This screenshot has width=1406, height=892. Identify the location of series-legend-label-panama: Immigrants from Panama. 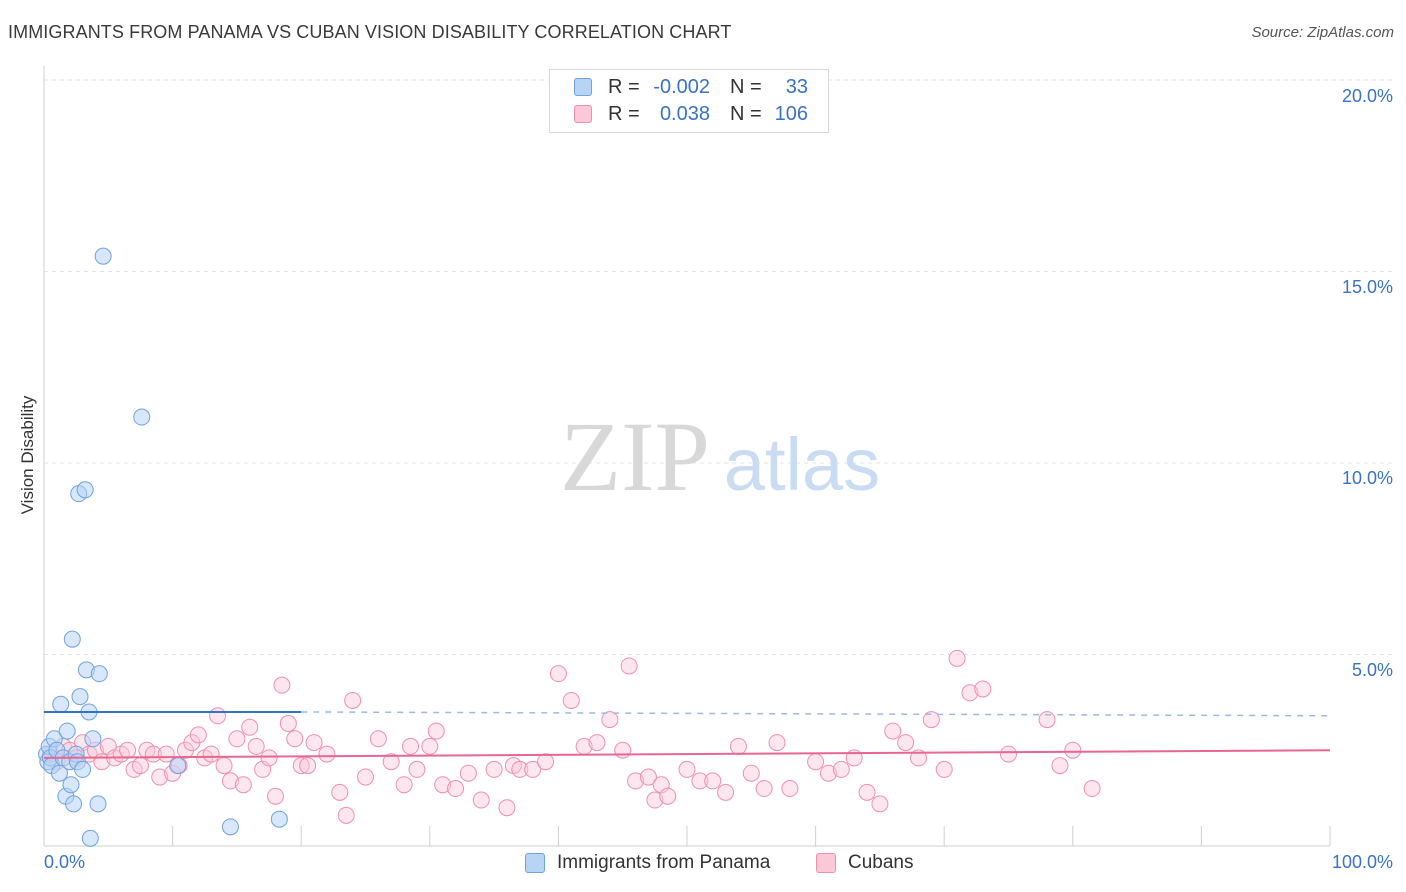
(664, 862).